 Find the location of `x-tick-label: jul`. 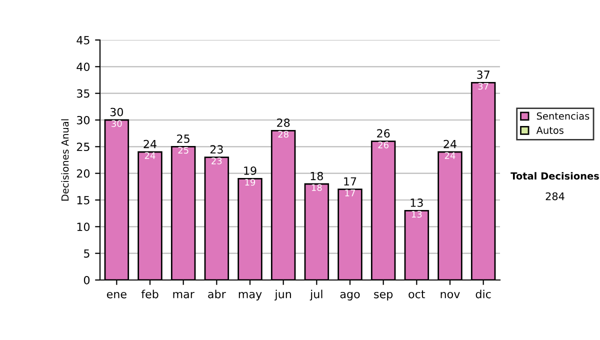

x-tick-label: jul is located at coordinates (316, 295).